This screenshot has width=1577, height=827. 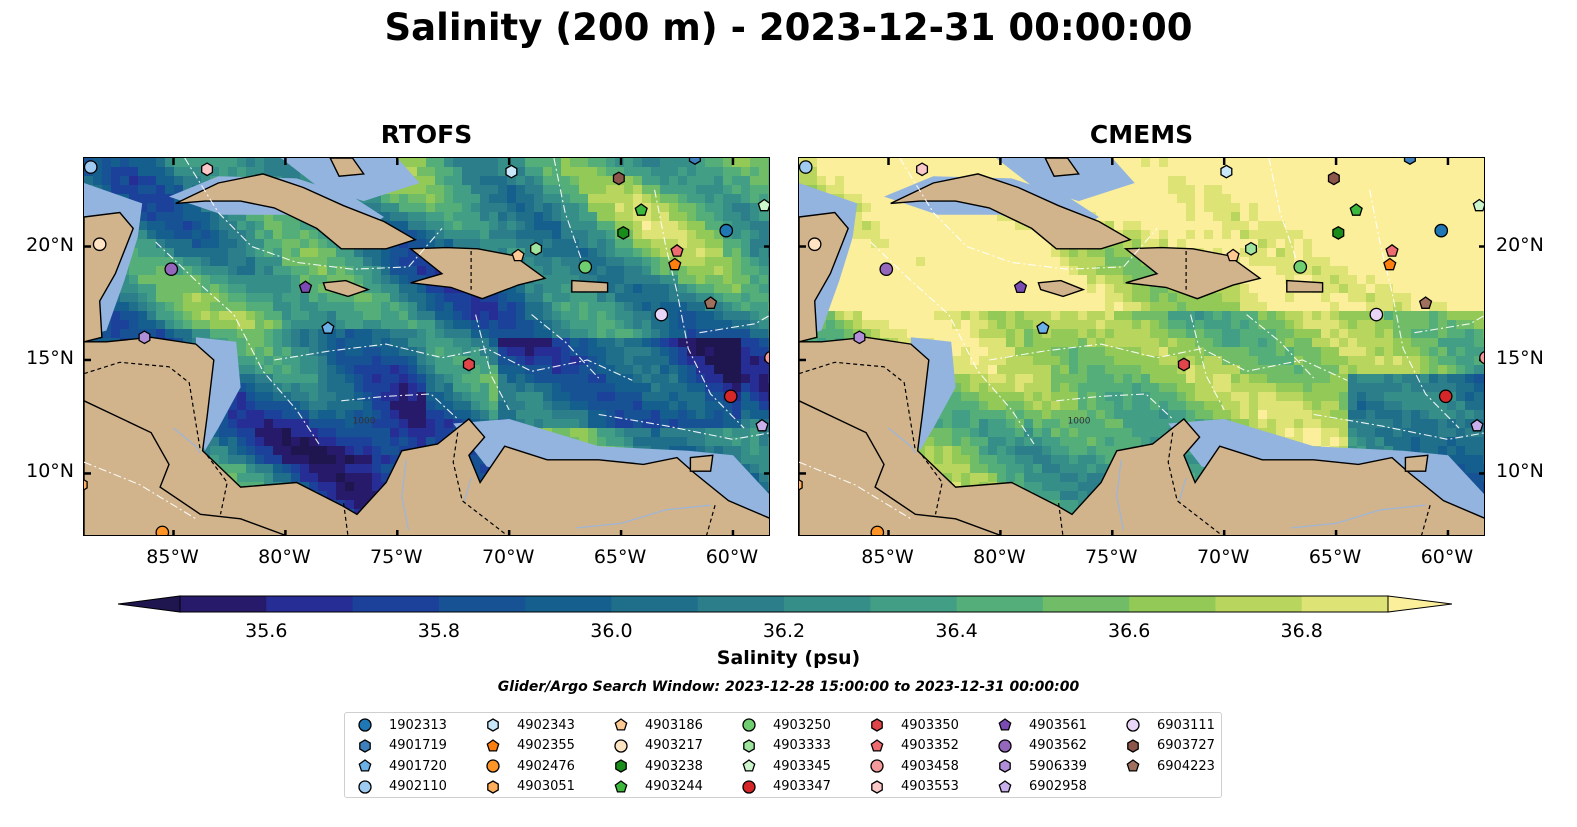 I want to click on legend-item: 4903350, so click(x=913, y=725).